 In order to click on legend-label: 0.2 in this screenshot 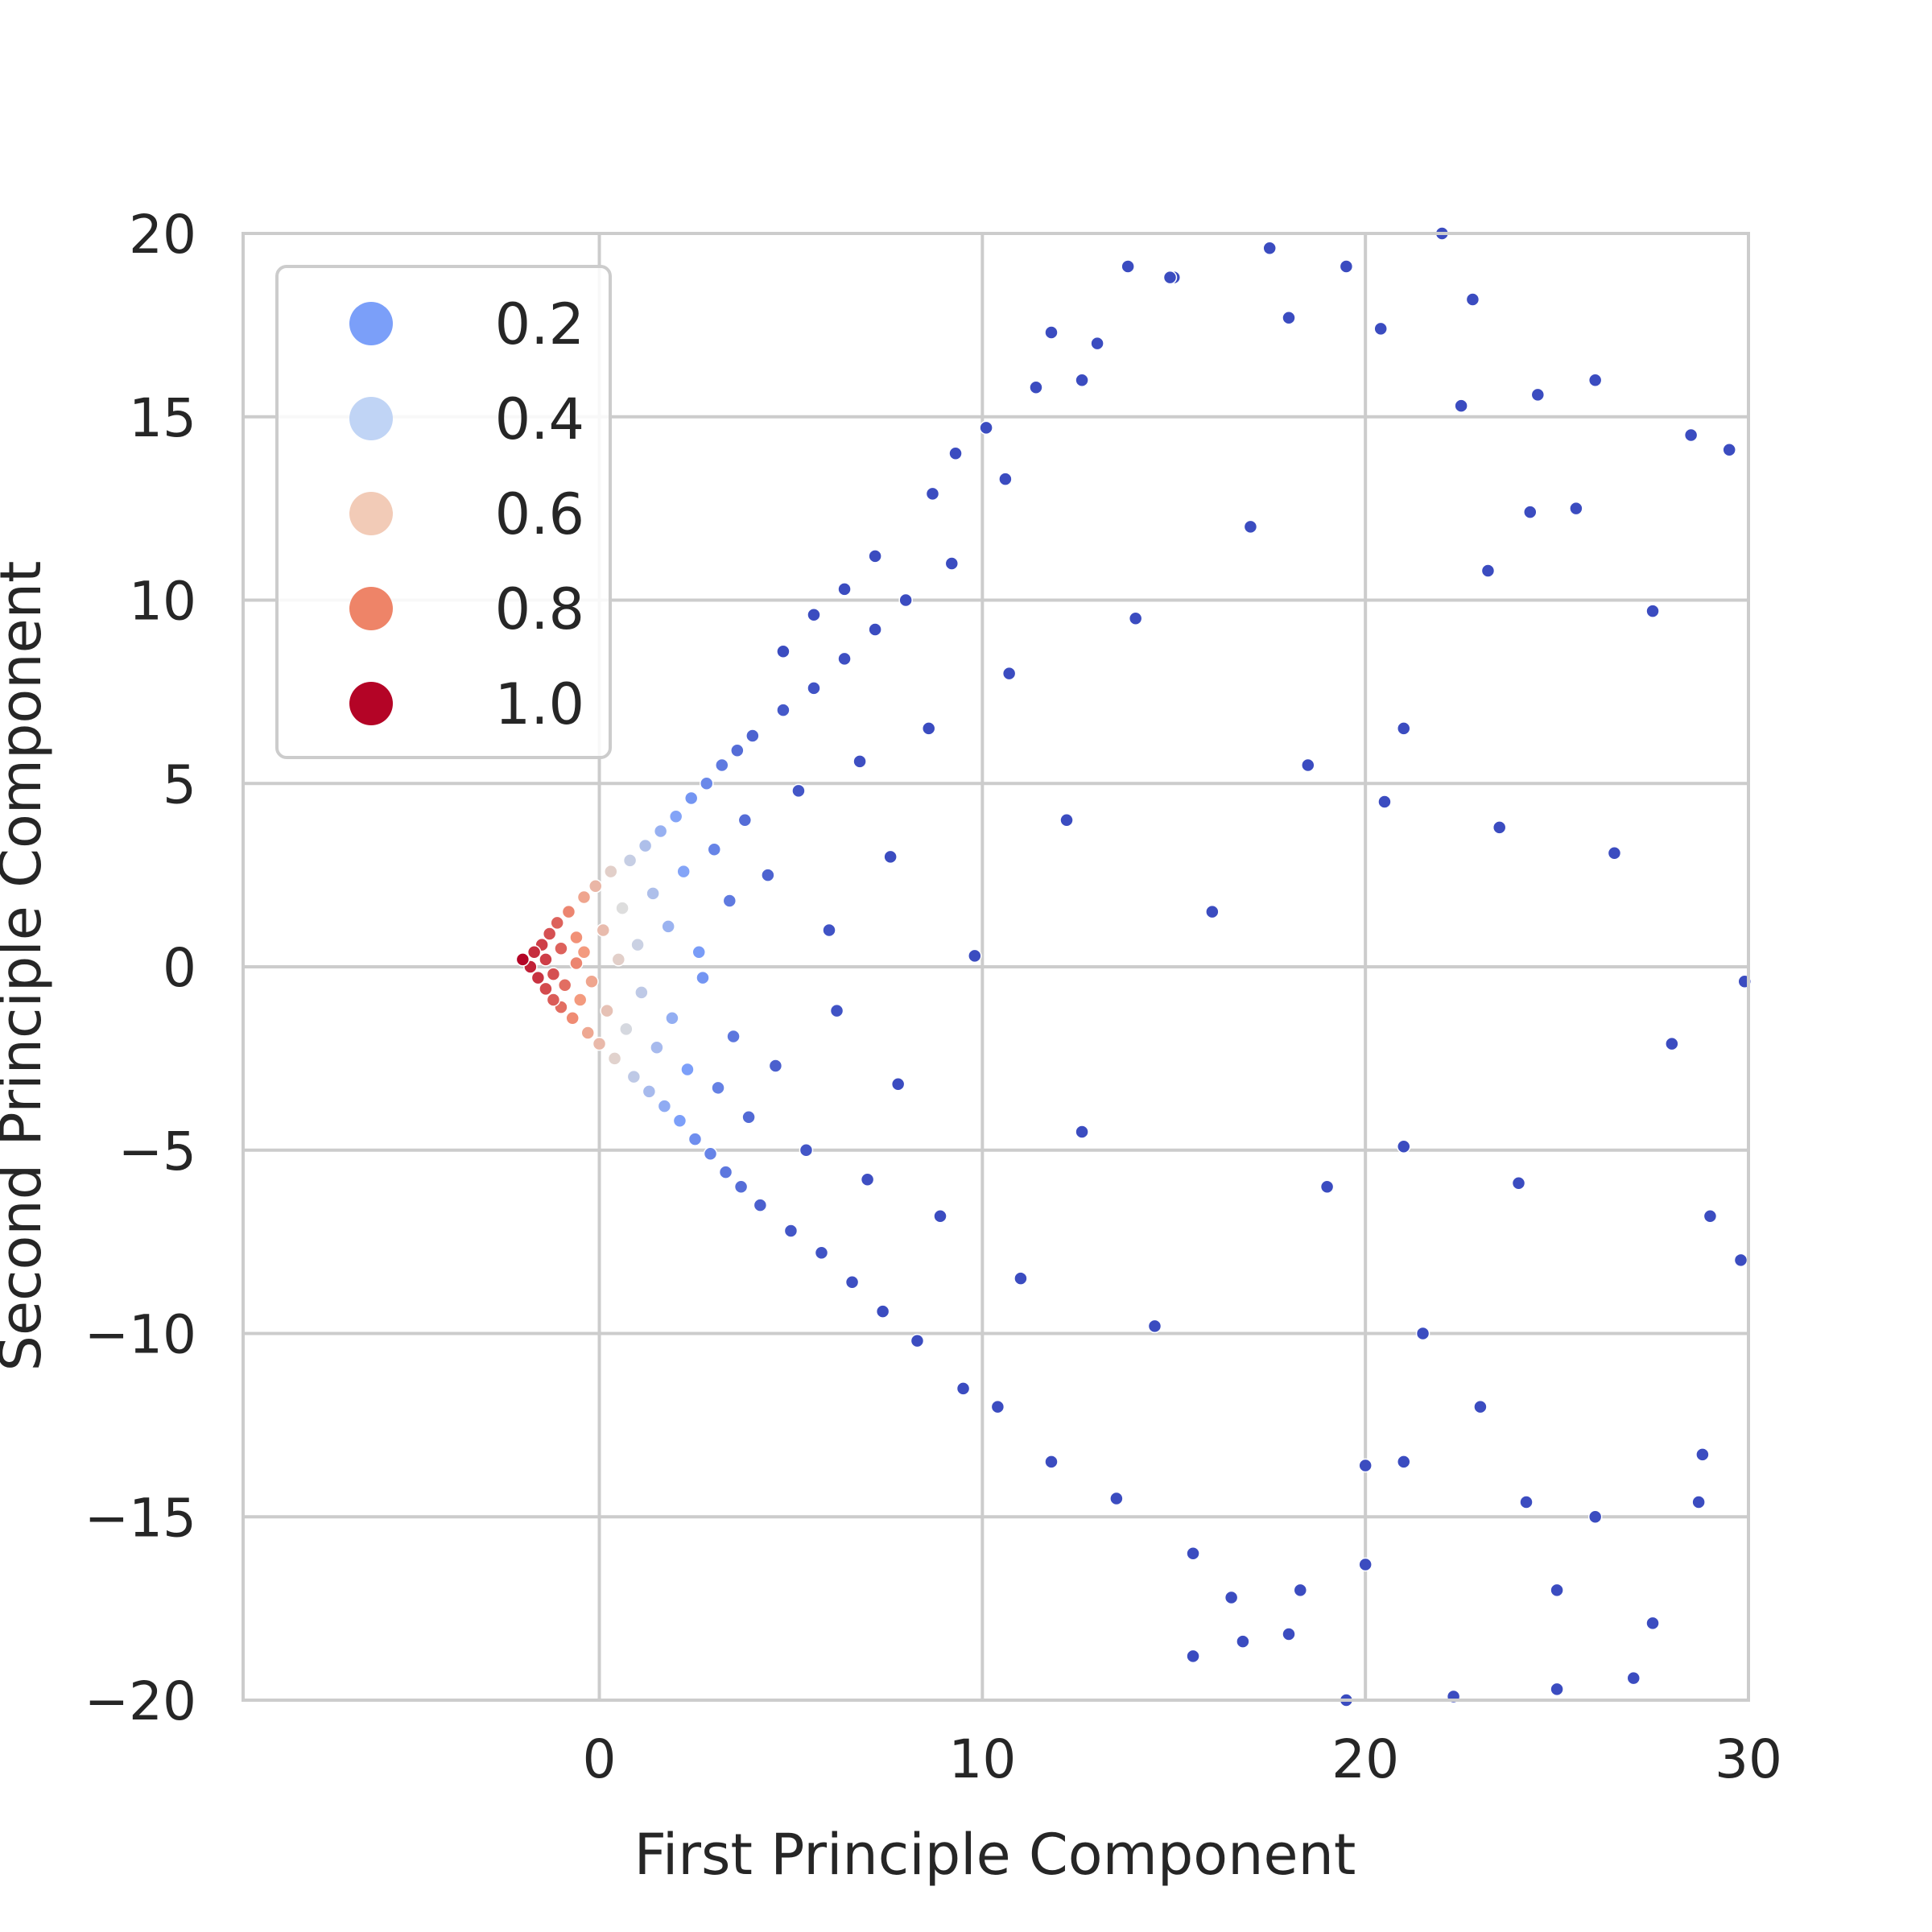, I will do `click(539, 324)`.